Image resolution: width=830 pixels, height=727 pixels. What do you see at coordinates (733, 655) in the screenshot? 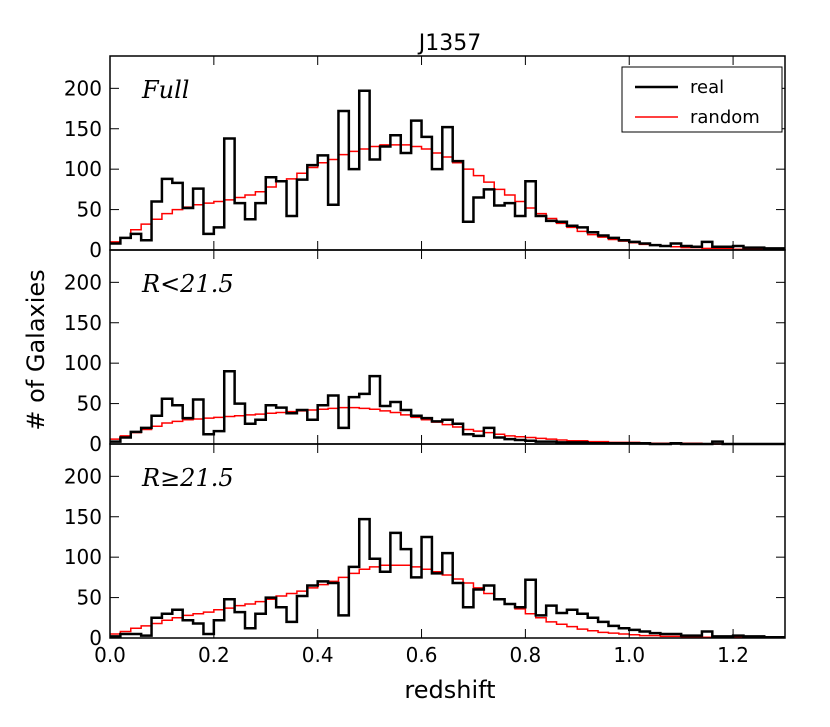
I see `x-tick-label: 1.2` at bounding box center [733, 655].